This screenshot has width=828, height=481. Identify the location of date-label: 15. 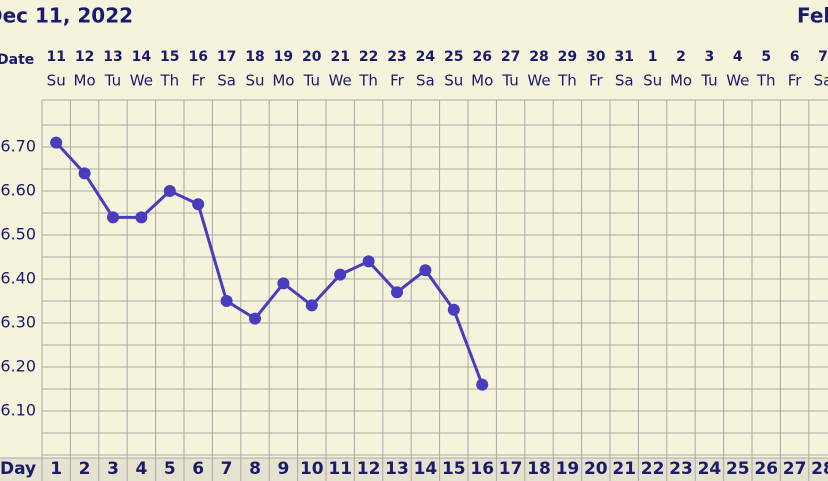
(169, 57).